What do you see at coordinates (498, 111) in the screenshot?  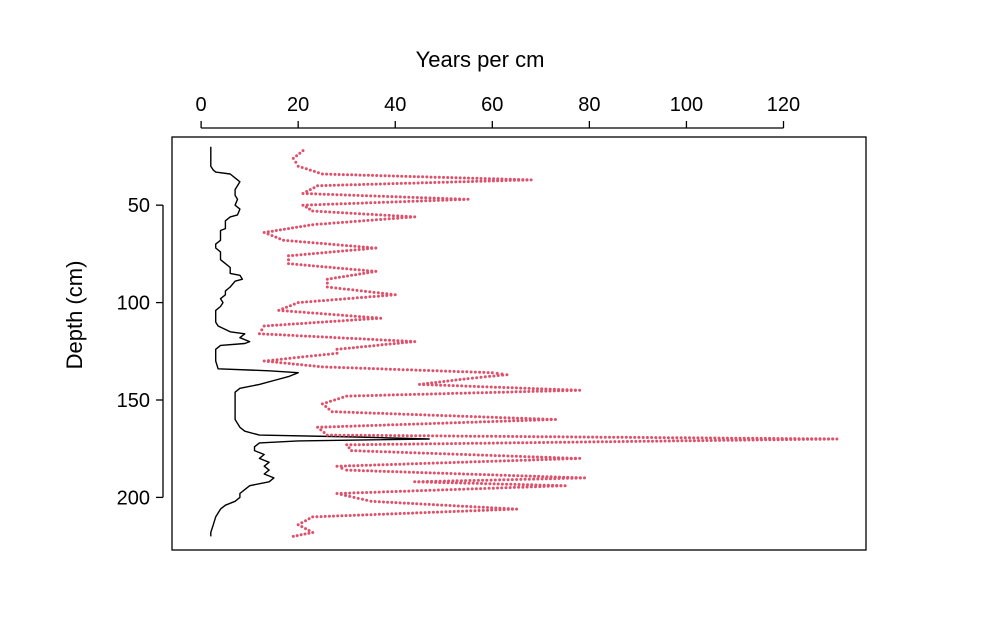 I see `x-axis: 0 20 40 60 80 100 120` at bounding box center [498, 111].